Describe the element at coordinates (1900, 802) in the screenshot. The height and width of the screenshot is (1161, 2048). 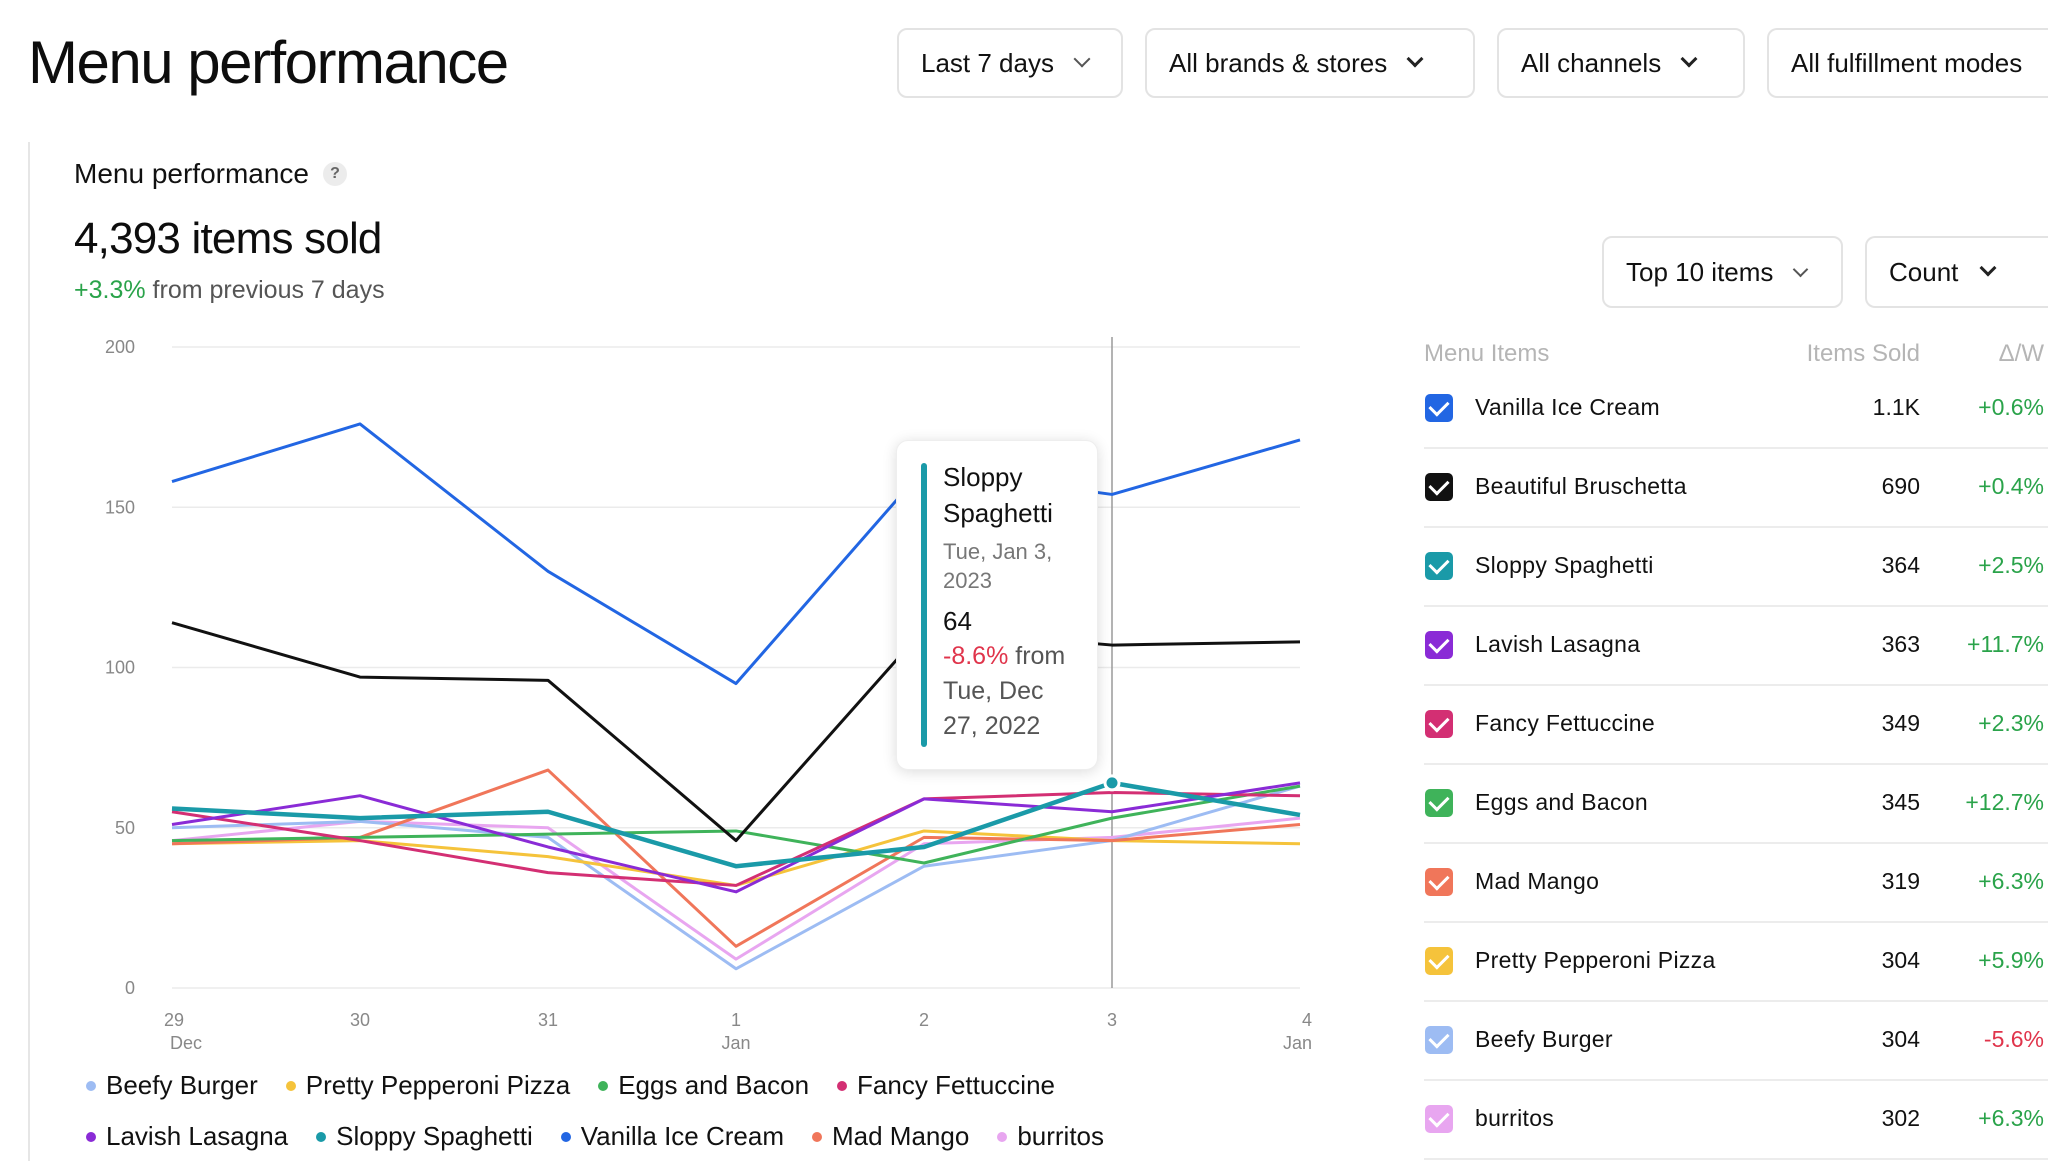
I see `items-sold-value: 345` at that location.